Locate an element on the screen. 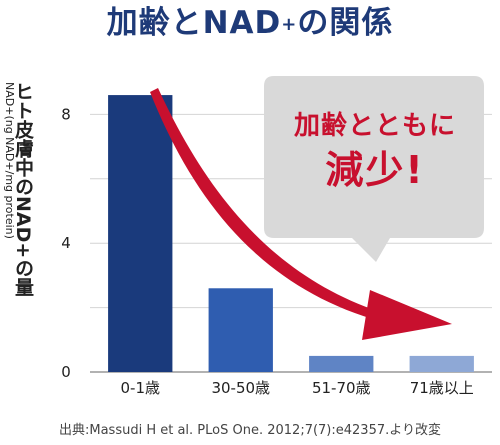 The height and width of the screenshot is (445, 500). title-main: 加齢とNAD is located at coordinates (194, 23).